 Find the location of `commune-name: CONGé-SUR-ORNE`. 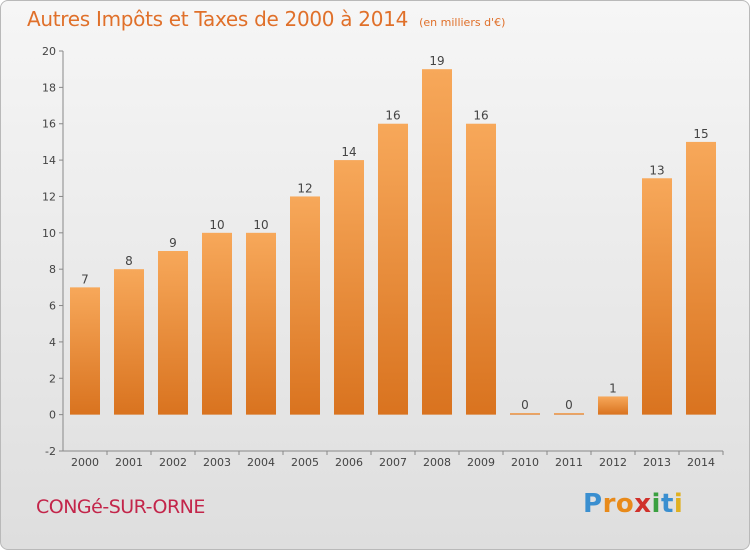

commune-name: CONGé-SUR-ORNE is located at coordinates (120, 507).